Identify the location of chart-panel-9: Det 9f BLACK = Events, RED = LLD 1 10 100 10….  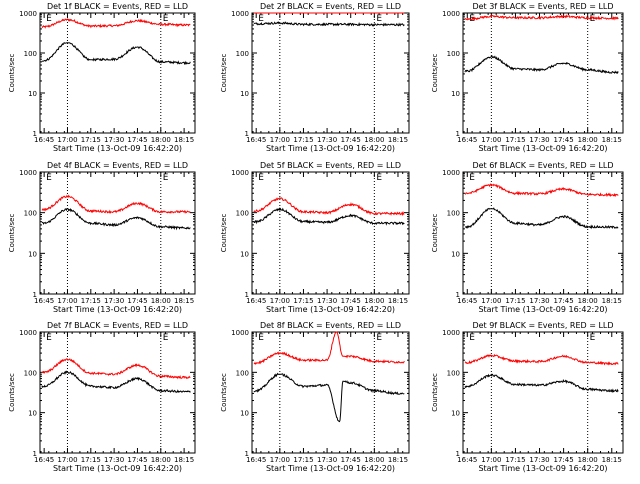
(527, 397).